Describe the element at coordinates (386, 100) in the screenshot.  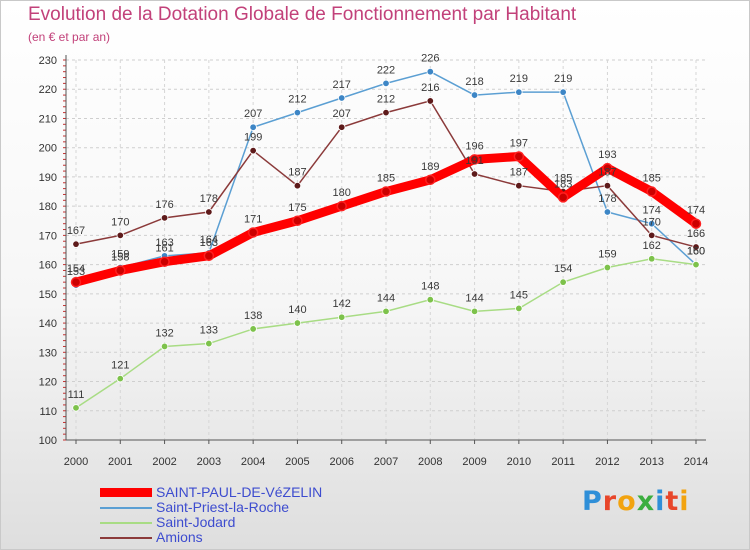
I see `data-label: 212` at that location.